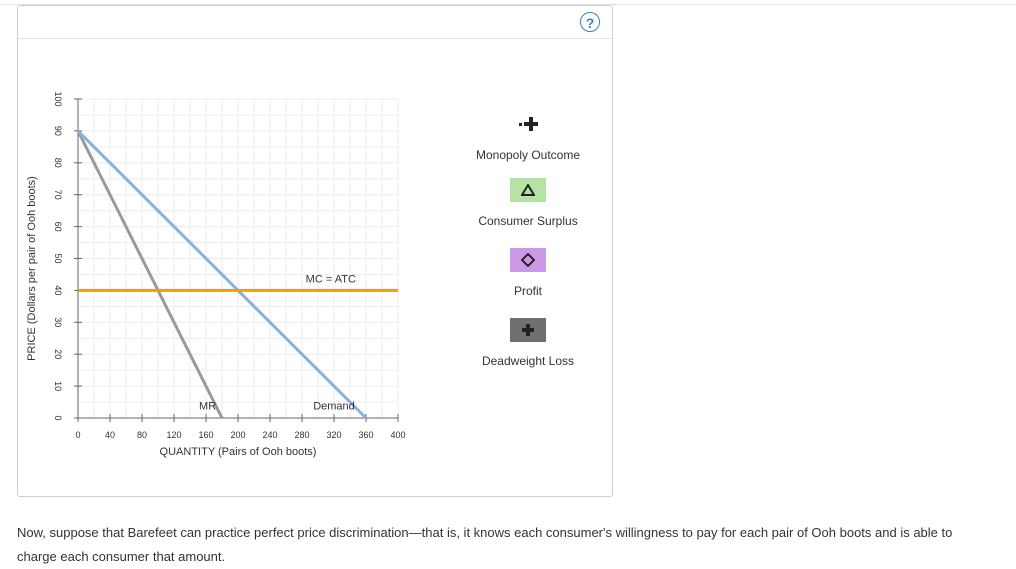  I want to click on y-tick-label: 0, so click(58, 417).